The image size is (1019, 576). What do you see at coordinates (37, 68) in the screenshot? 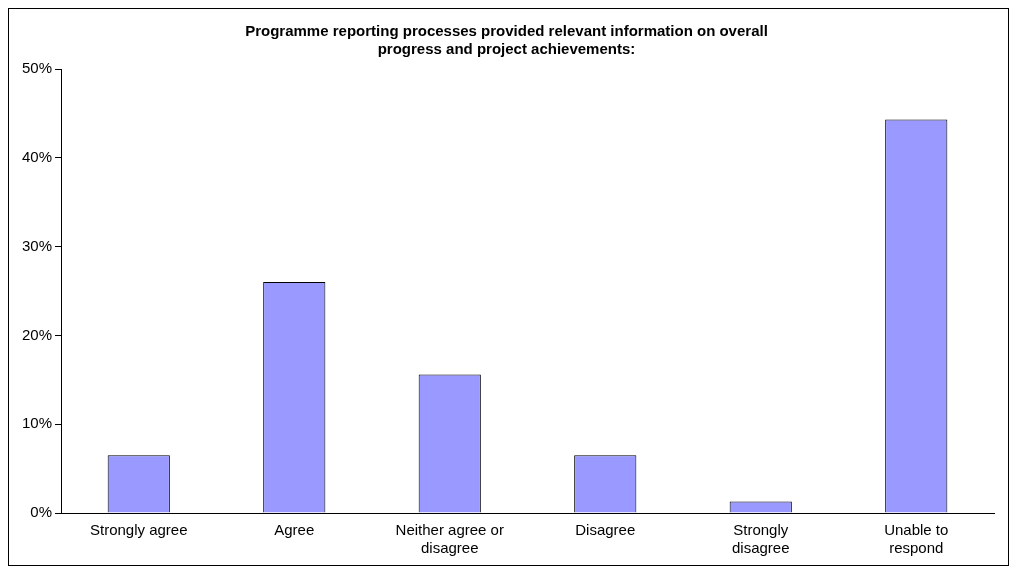
I see `y-tick-label: 50%` at bounding box center [37, 68].